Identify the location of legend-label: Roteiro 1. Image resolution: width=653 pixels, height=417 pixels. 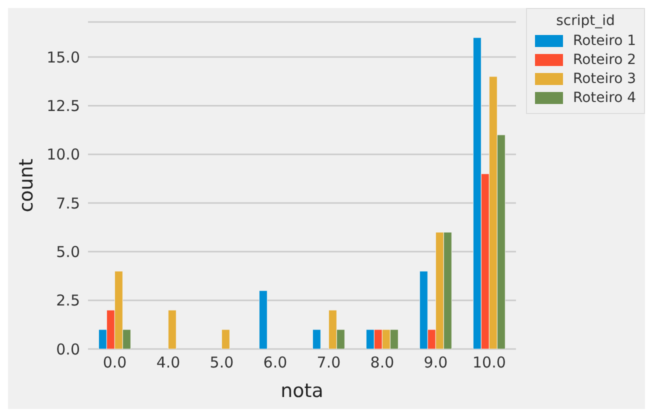
(604, 41).